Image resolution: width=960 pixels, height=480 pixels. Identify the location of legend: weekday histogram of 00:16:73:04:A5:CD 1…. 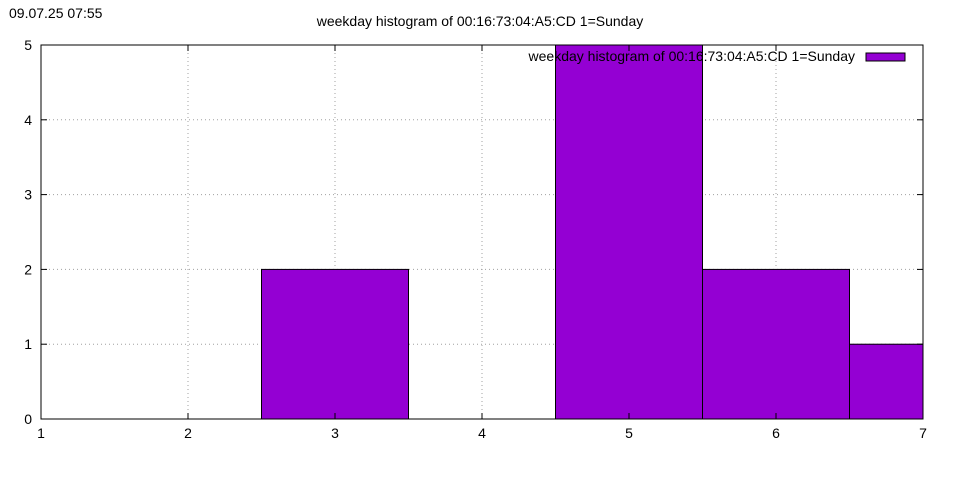
(717, 56).